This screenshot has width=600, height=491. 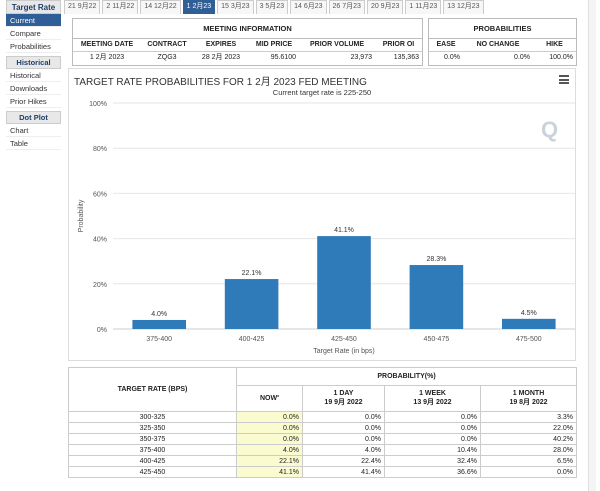 I want to click on contract-value: ZQG3, so click(x=167, y=57).